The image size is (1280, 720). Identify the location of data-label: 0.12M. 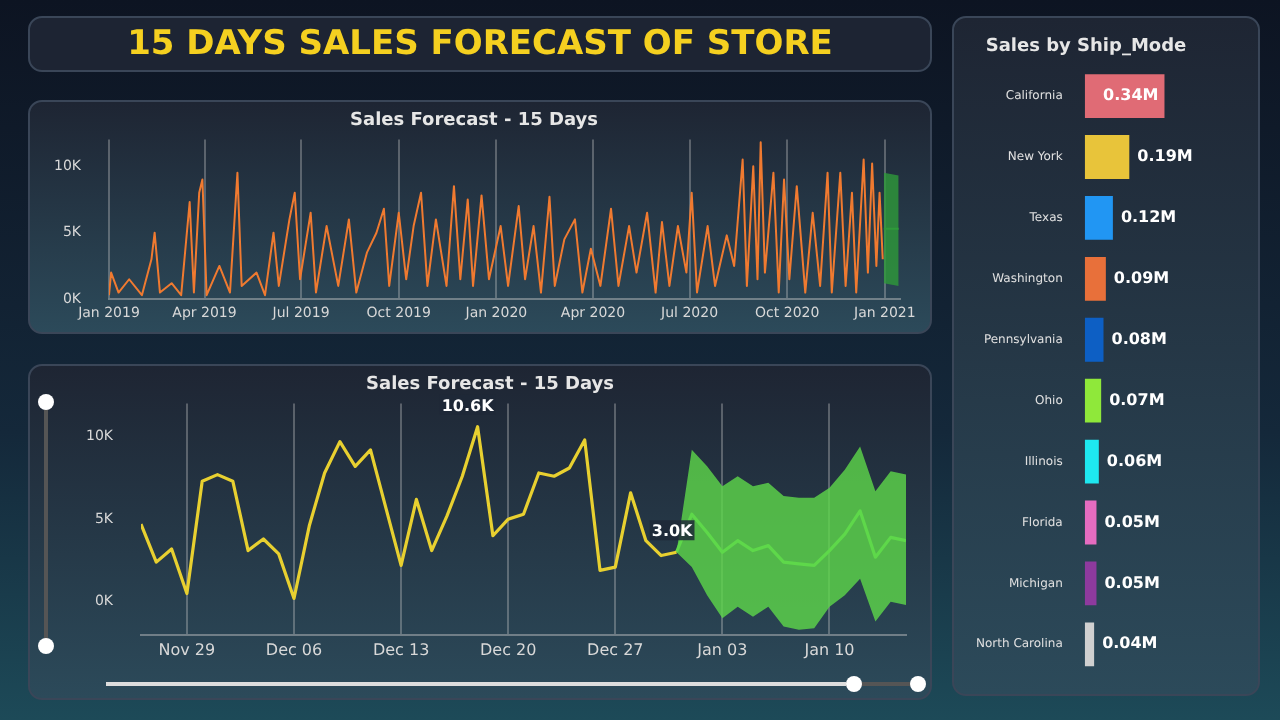
(1148, 217).